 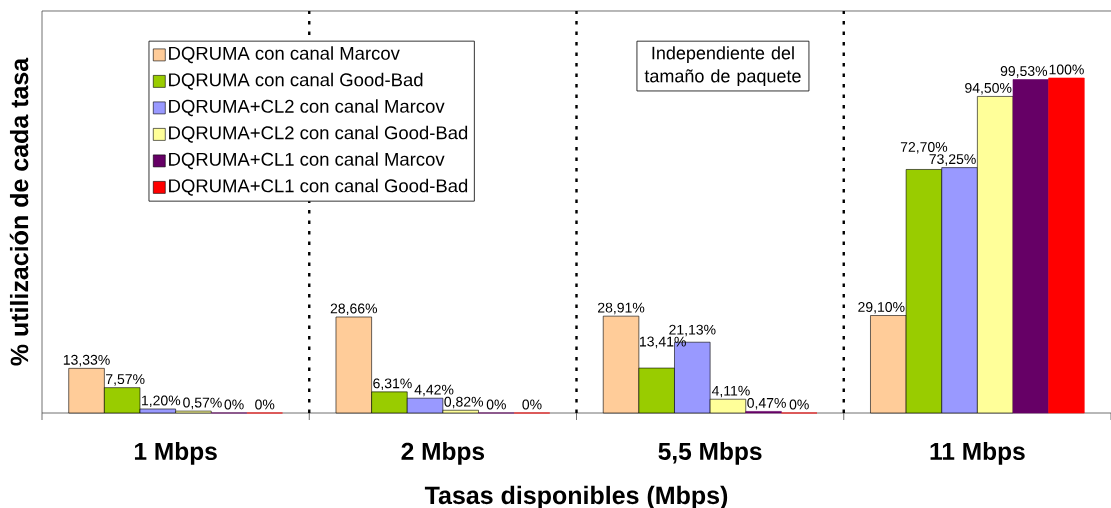 What do you see at coordinates (318, 134) in the screenshot?
I see `legend-label: DQRUMA+CL2 con canal Good-Bad` at bounding box center [318, 134].